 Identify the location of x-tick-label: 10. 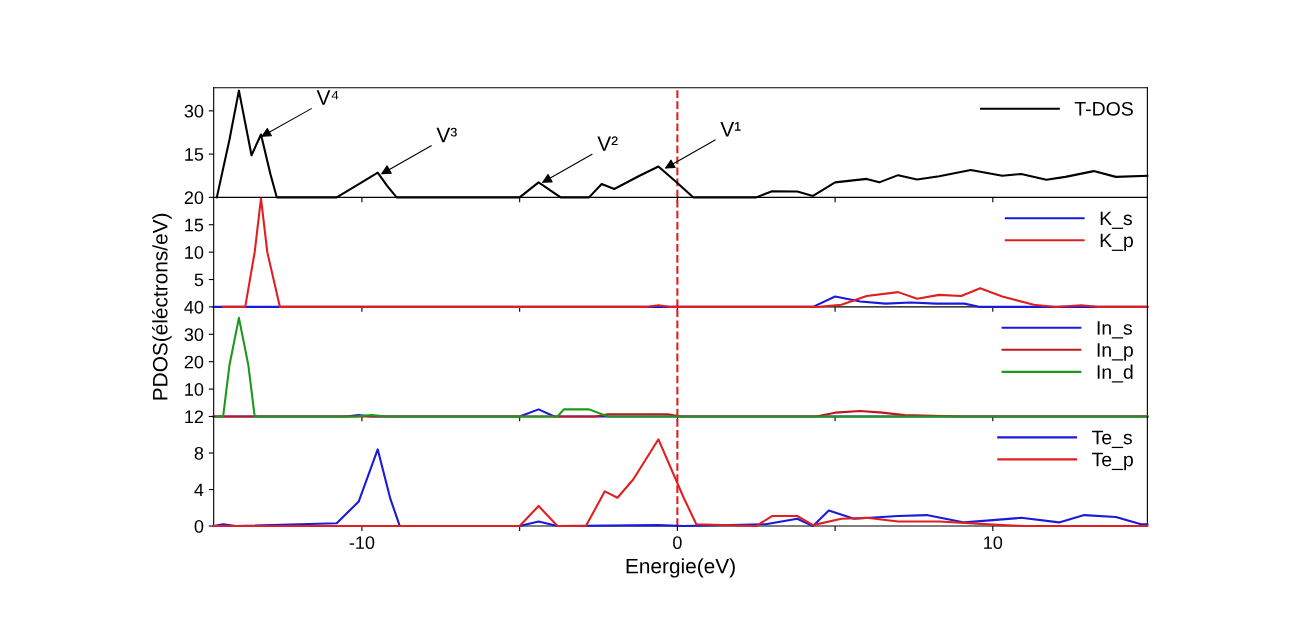
(993, 543).